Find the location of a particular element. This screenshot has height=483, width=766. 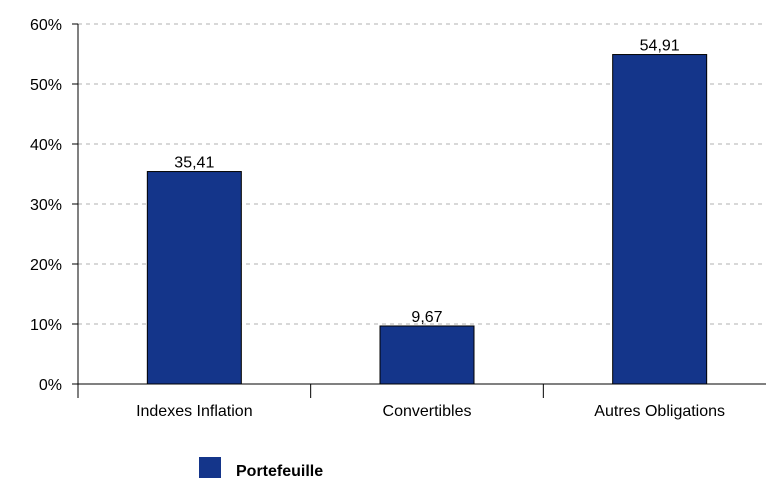

y-tick-label-60: 60% is located at coordinates (46, 25).